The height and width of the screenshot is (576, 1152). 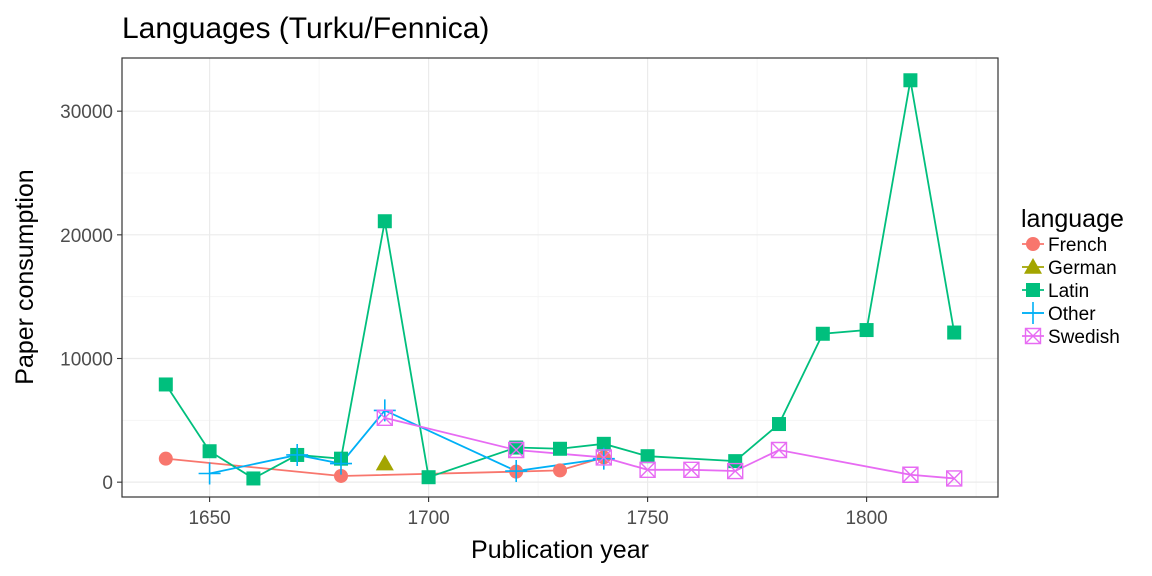 What do you see at coordinates (209, 518) in the screenshot?
I see `x-tick-label: 1650` at bounding box center [209, 518].